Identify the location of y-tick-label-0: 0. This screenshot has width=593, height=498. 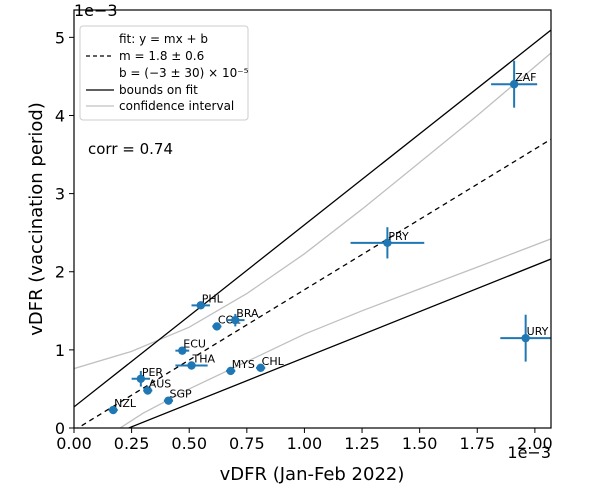
(60, 428).